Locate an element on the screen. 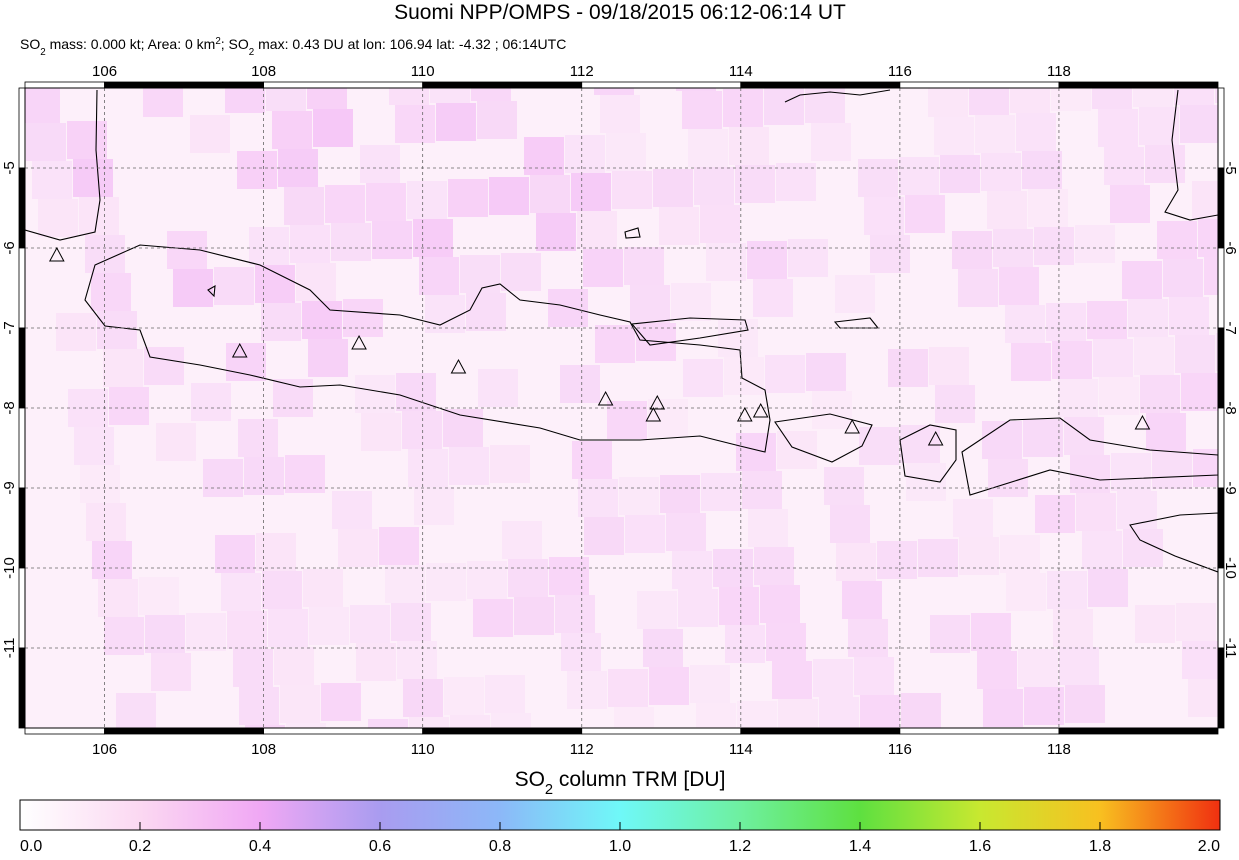 The image size is (1239, 860). colorbar-tick-label: 0.8 is located at coordinates (500, 846).